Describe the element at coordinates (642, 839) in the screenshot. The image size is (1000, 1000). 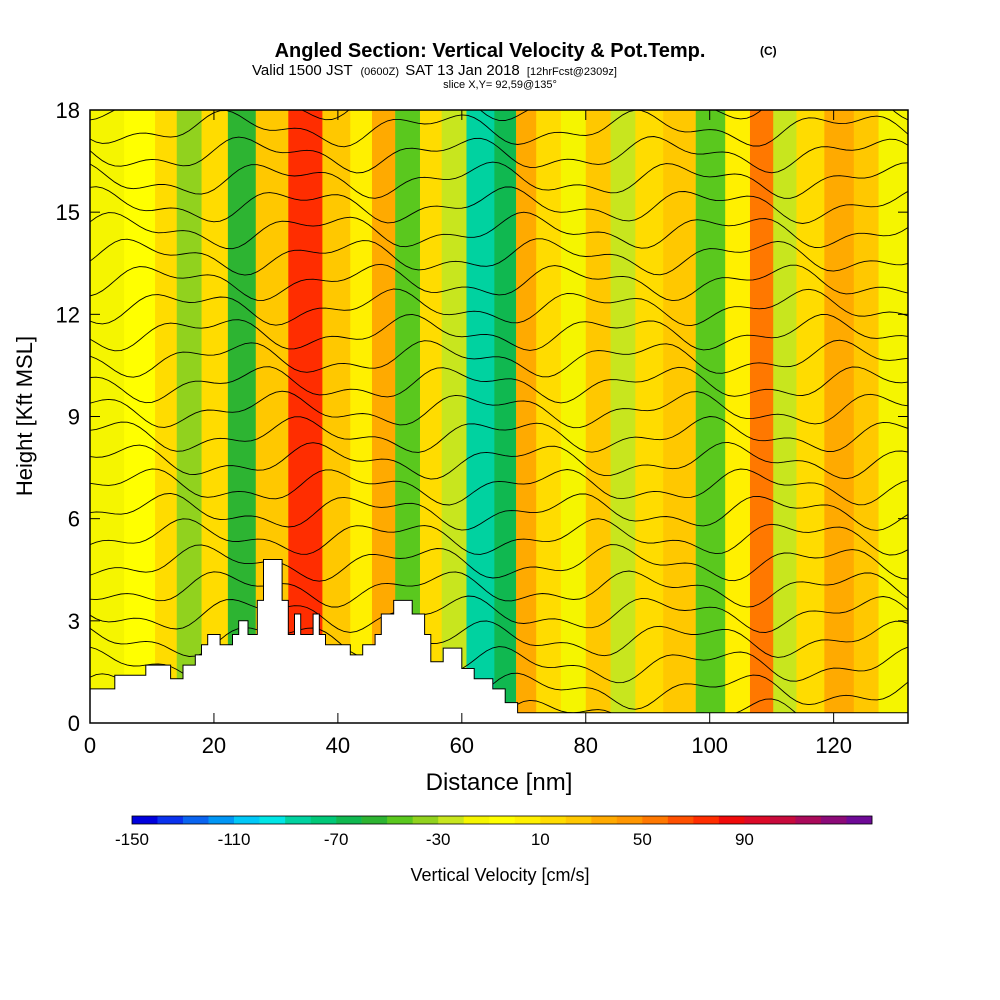
I see `colorbar-tick-label: 50` at that location.